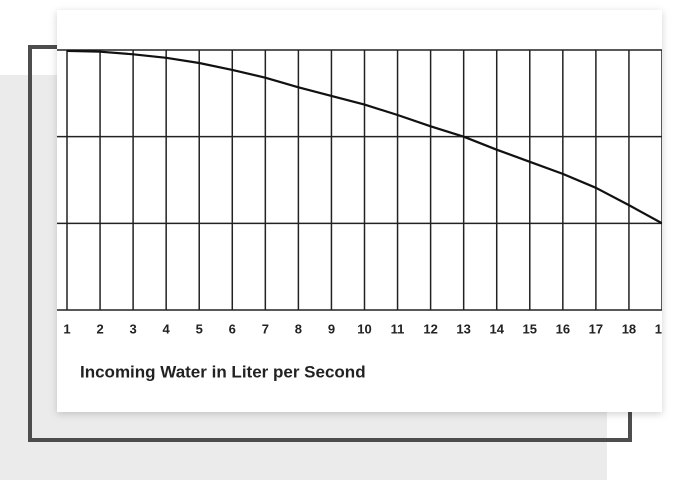 The width and height of the screenshot is (681, 480). I want to click on x-axis-label: Incoming Water in Liter per Second, so click(223, 371).